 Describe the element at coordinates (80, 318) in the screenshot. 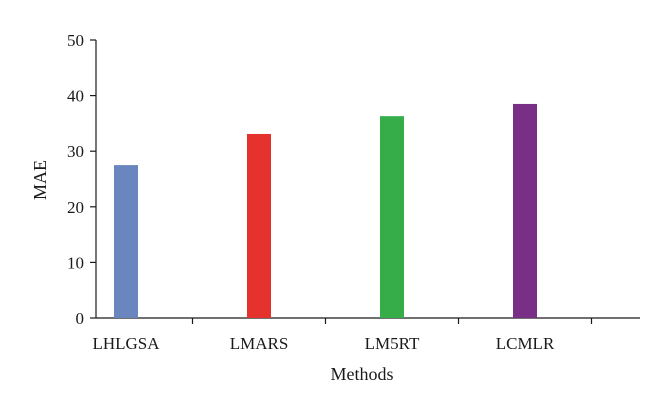

I see `y-tick-label: 0` at that location.